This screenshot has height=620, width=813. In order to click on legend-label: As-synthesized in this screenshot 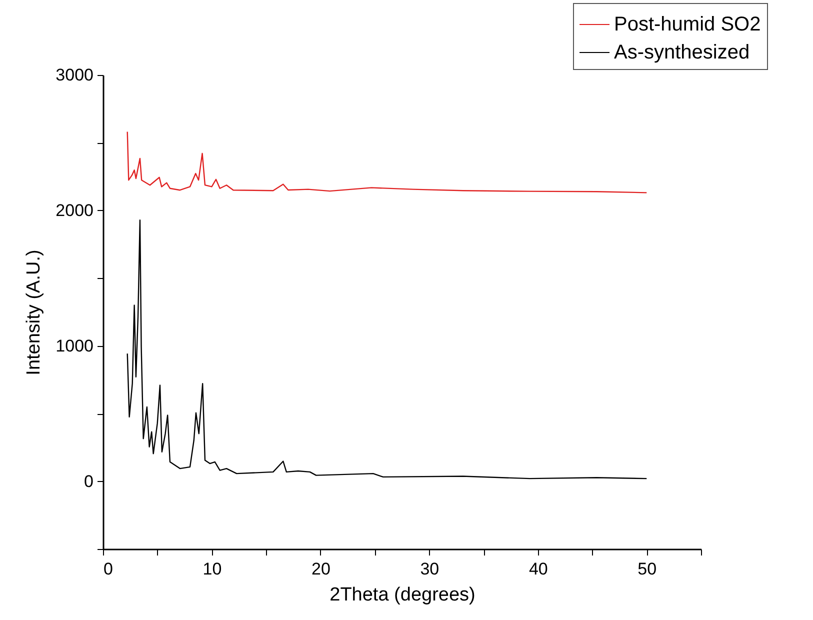, I will do `click(682, 53)`.